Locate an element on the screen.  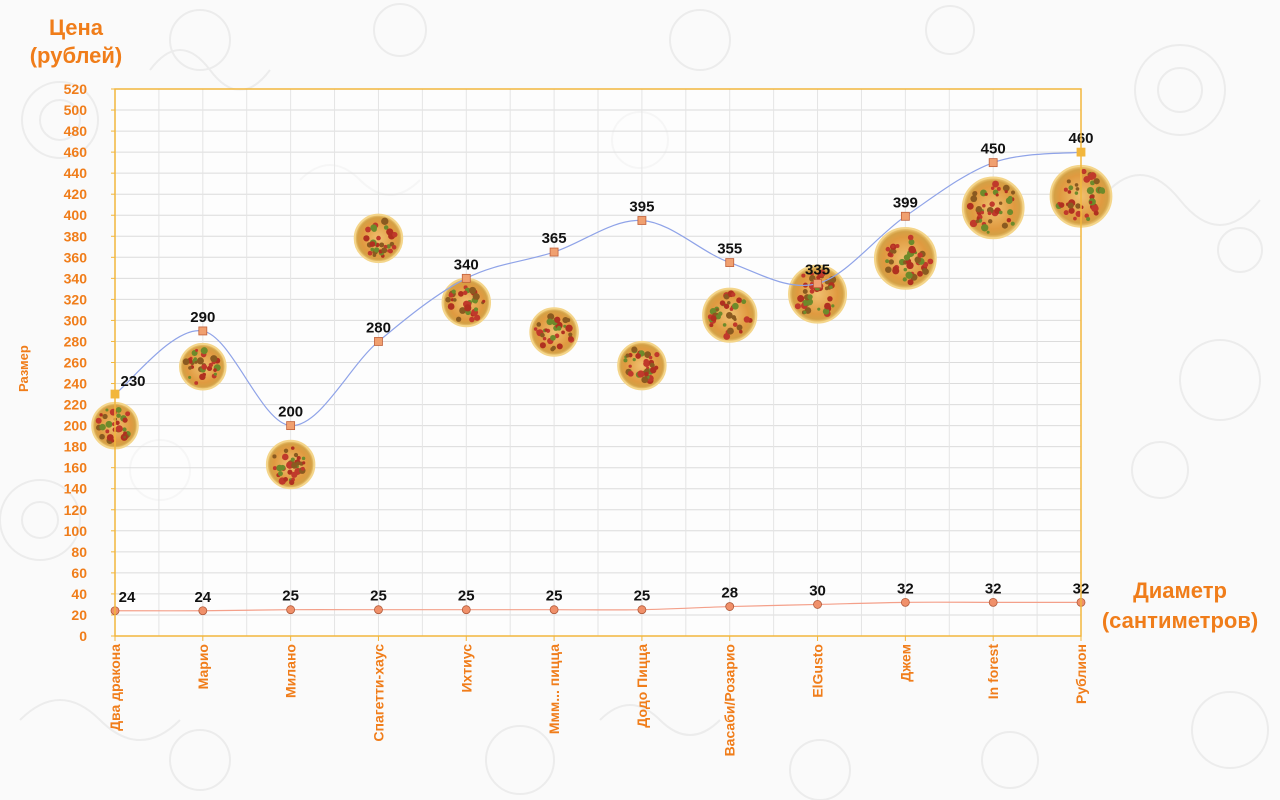
price-data-label: 335 is located at coordinates (817, 270).